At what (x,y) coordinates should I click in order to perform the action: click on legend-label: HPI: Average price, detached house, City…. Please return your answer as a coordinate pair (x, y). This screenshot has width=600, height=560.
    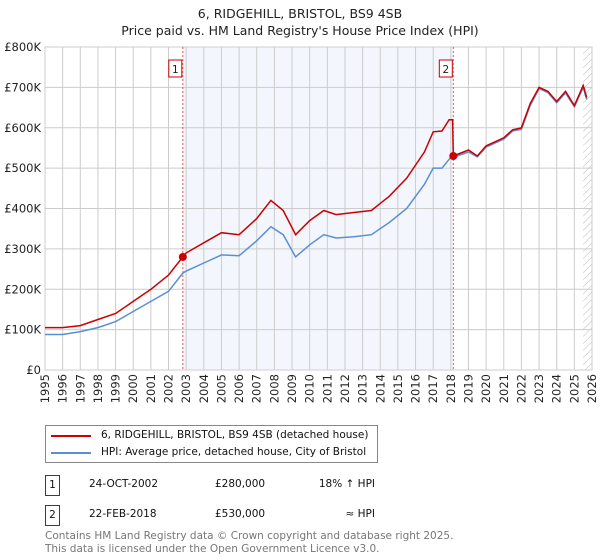
    Looking at the image, I should click on (234, 452).